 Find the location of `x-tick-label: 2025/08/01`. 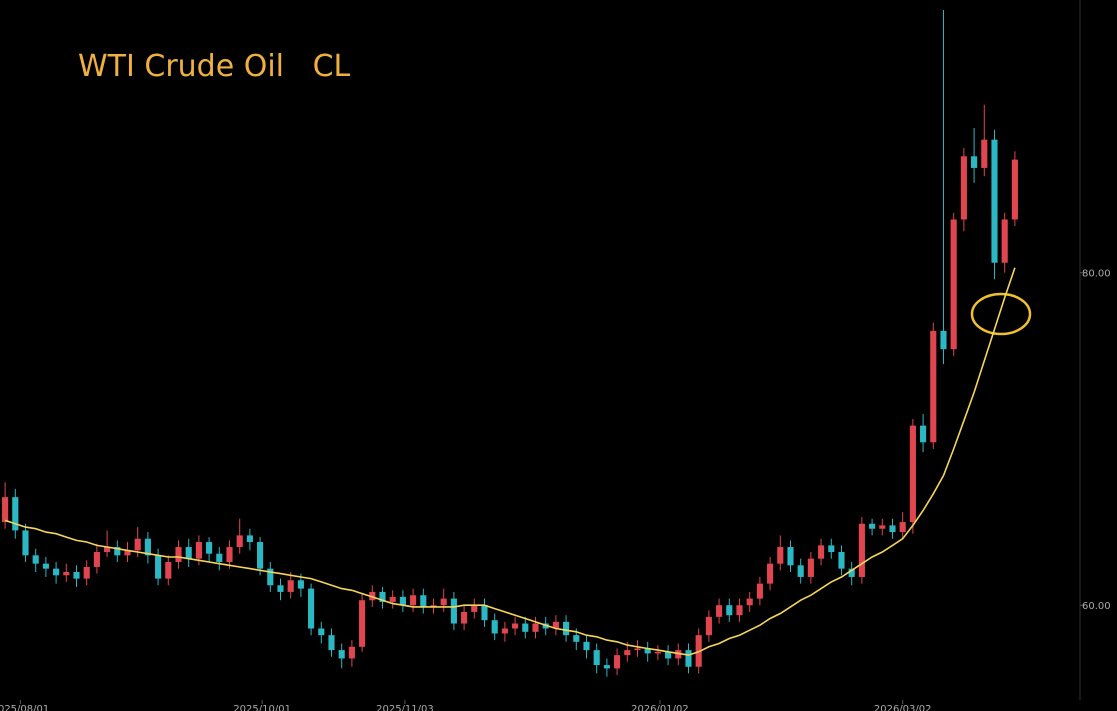

x-tick-label: 2025/08/01 is located at coordinates (24, 707).